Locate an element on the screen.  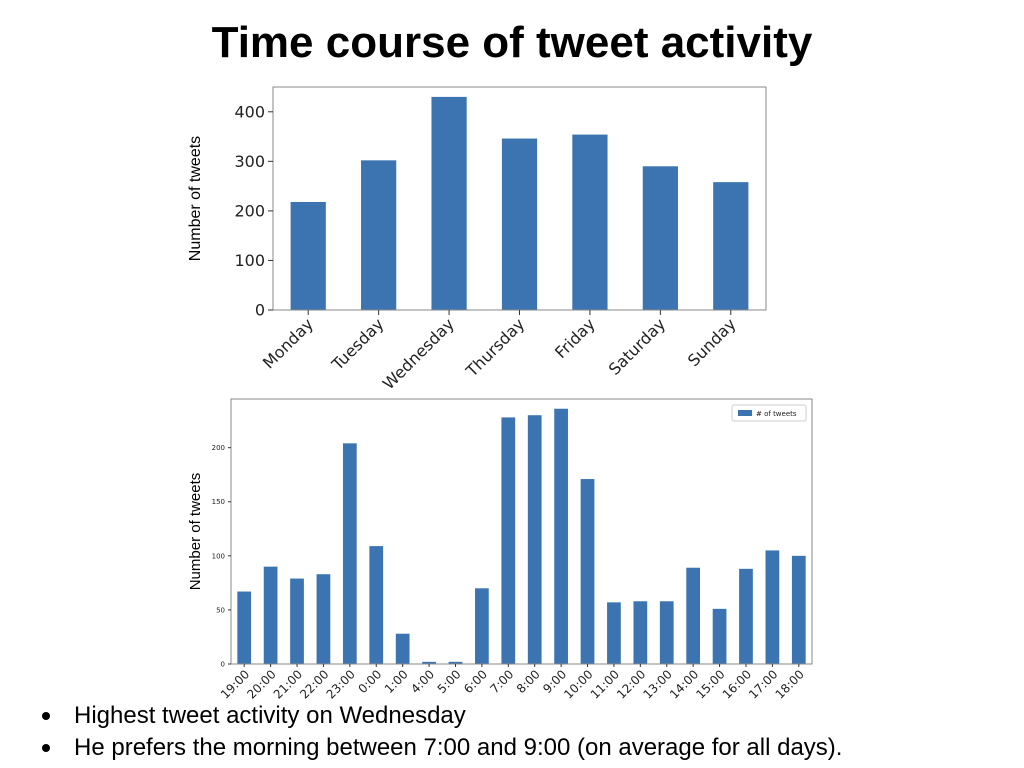
y-tick-label: 300 is located at coordinates (249, 161).